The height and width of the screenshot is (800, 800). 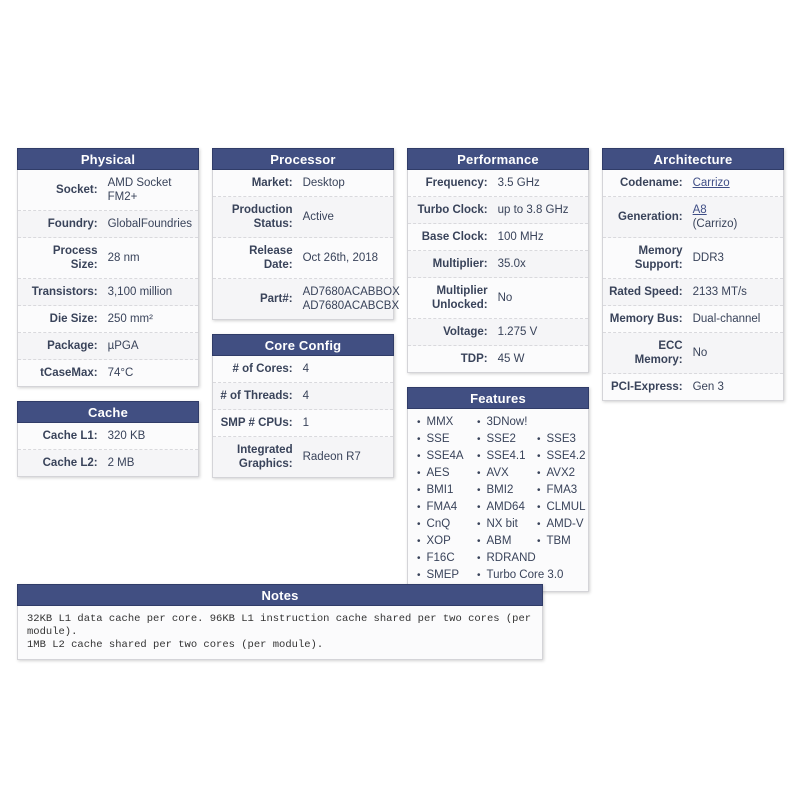 I want to click on spec-label: Part#:, so click(x=276, y=299).